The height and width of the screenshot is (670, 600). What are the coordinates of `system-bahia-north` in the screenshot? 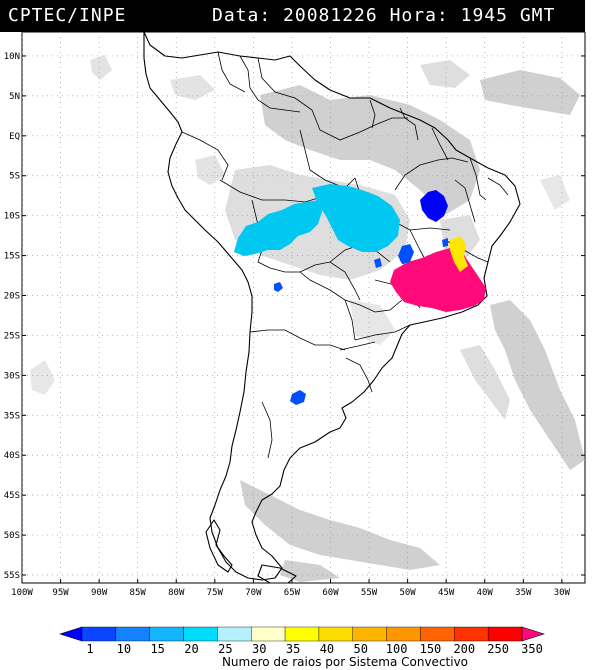 It's located at (434, 206).